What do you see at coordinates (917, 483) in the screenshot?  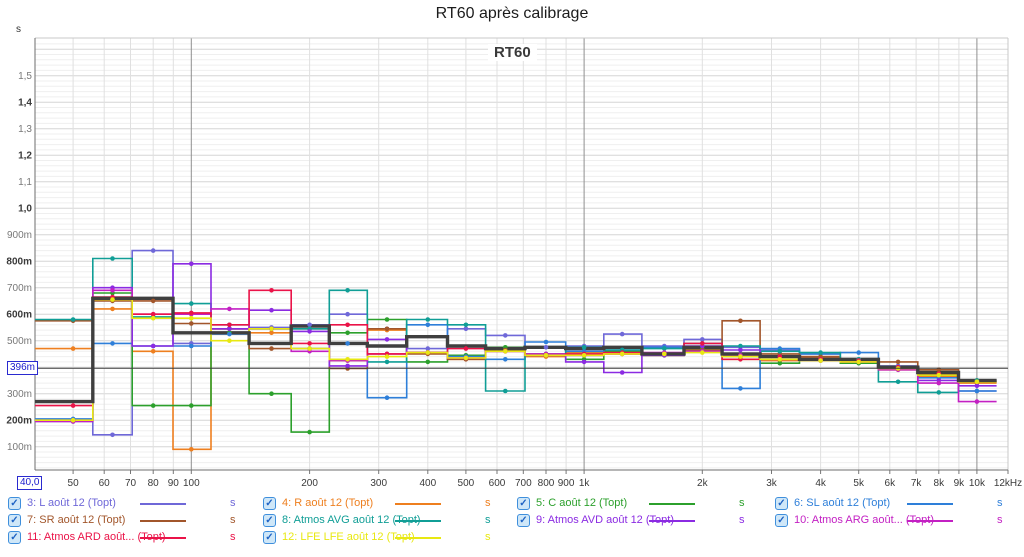 I see `x-tick-label: 7k` at bounding box center [917, 483].